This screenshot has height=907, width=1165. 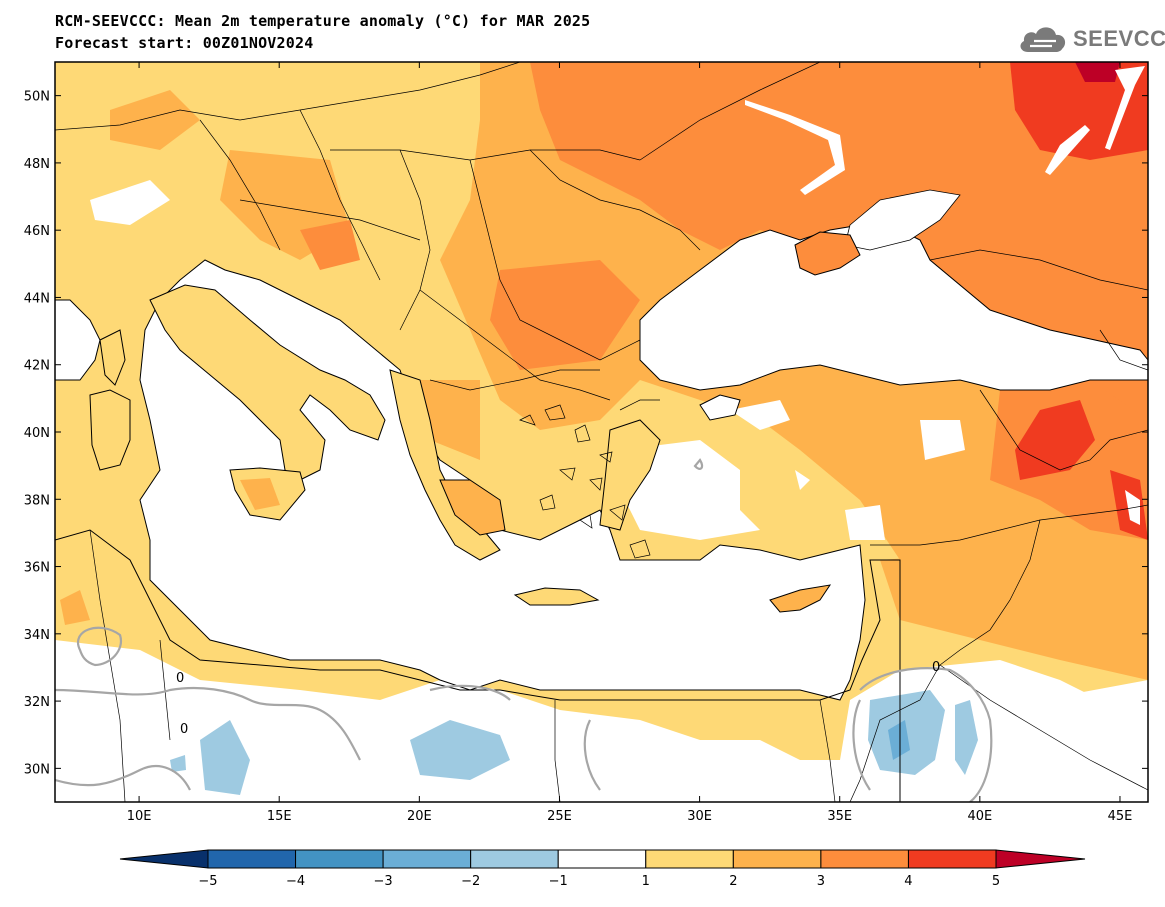 What do you see at coordinates (37, 433) in the screenshot?
I see `lat-tick-label: 40N` at bounding box center [37, 433].